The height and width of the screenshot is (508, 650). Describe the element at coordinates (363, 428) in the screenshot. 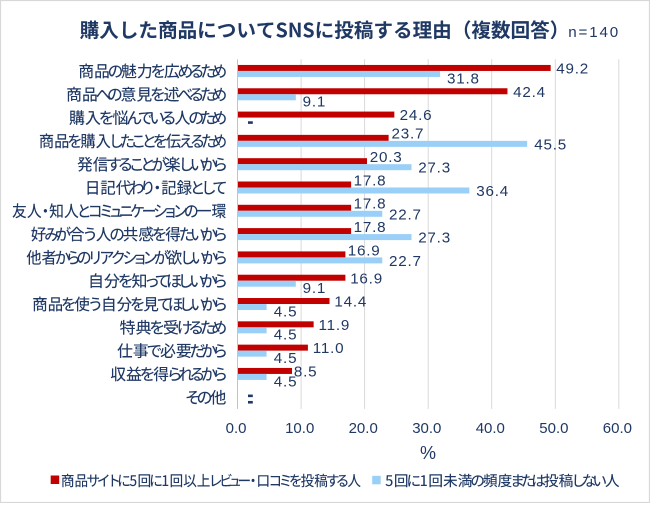

I see `svg-text: 20.0` at that location.